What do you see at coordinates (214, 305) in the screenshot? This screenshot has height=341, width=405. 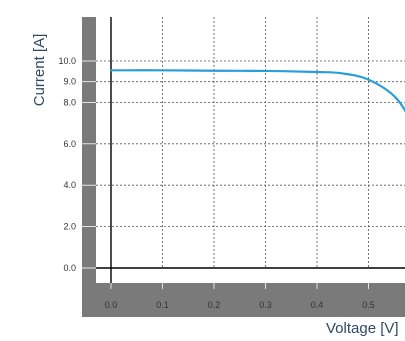 I see `x-tick-label: 0.2` at bounding box center [214, 305].